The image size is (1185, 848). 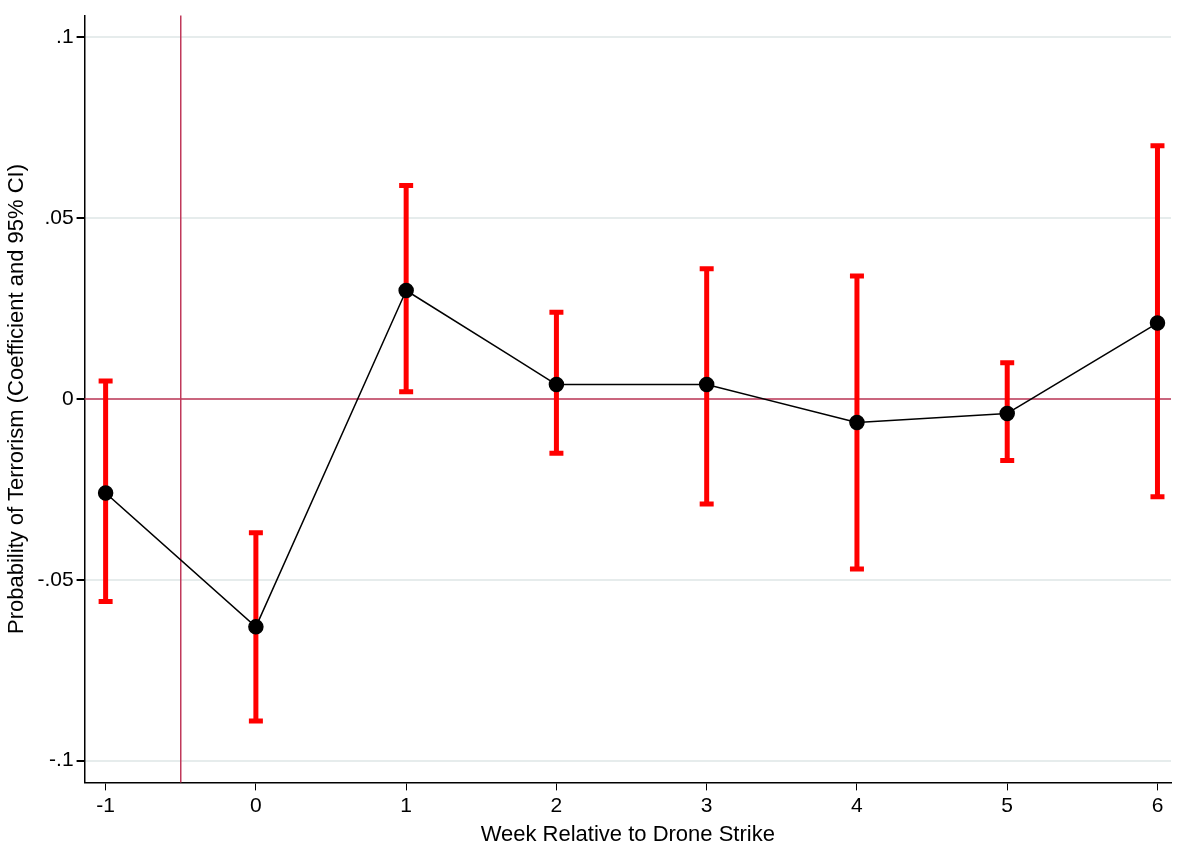 I want to click on x-tick-label: 1, so click(x=406, y=804).